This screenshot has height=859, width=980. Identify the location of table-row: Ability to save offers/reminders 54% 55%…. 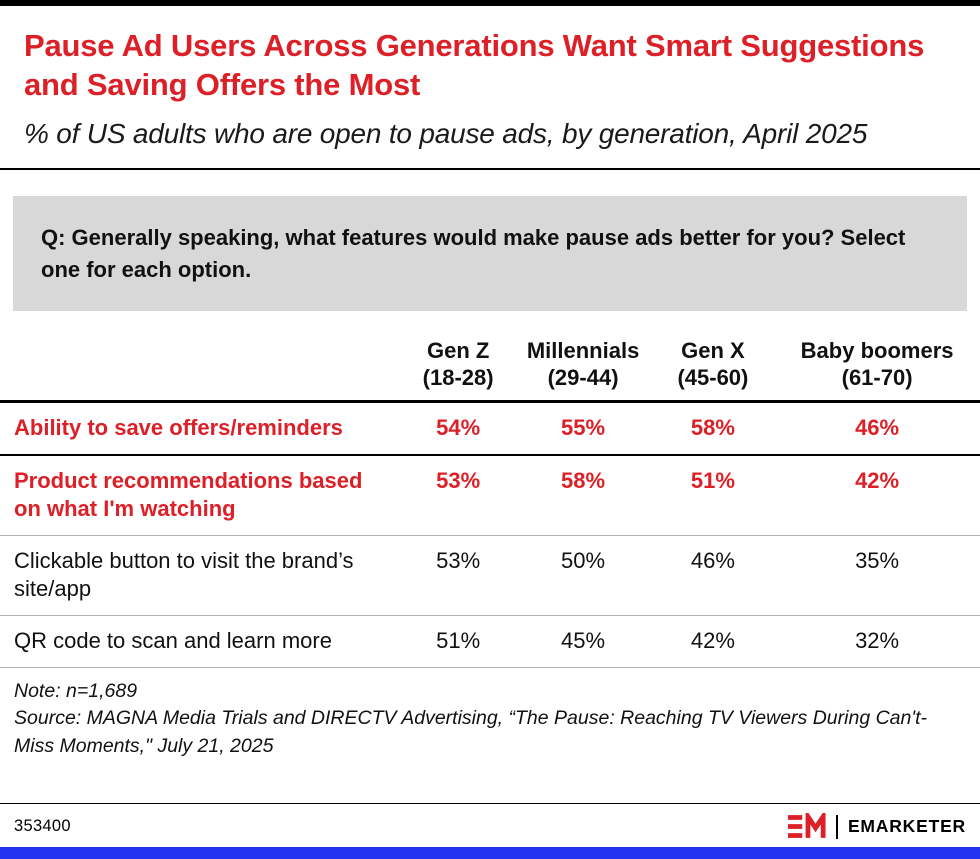
(490, 428).